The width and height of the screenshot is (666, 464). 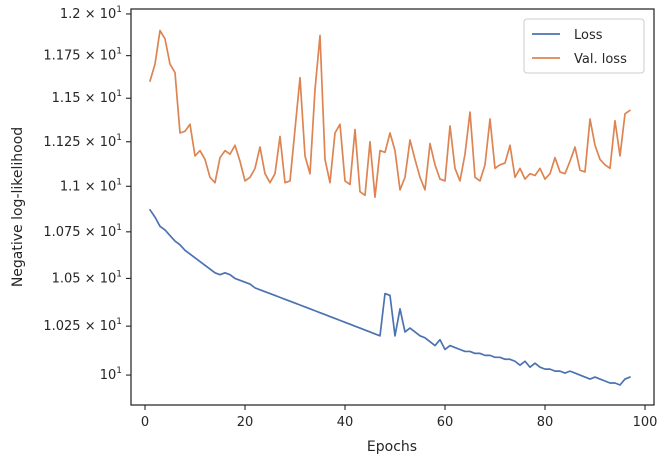 I want to click on y-tick-label: 1.025 × 10¹, so click(x=82, y=325).